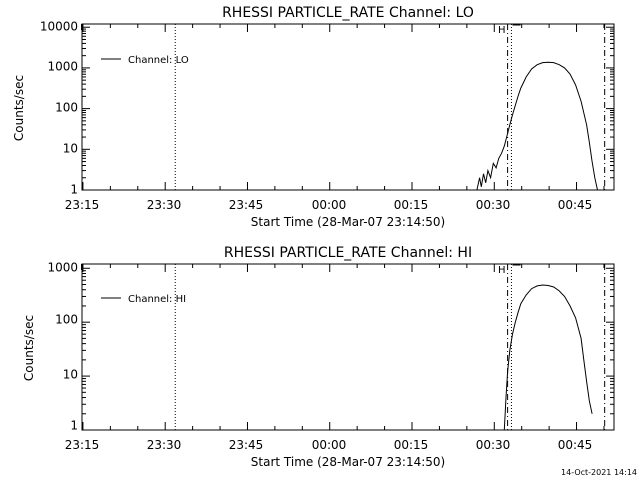  Describe the element at coordinates (70, 375) in the screenshot. I see `panel-hi-y-tick-label: 10` at that location.